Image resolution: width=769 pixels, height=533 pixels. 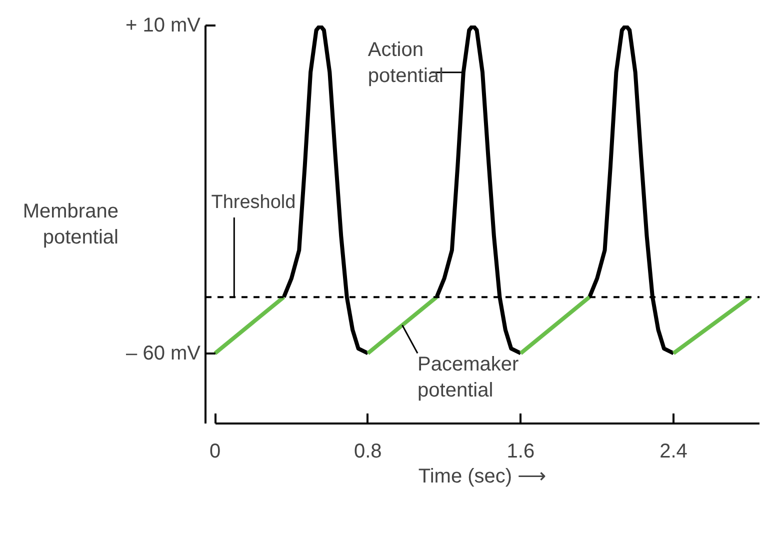 I want to click on x-tick-label: 0, so click(x=215, y=451).